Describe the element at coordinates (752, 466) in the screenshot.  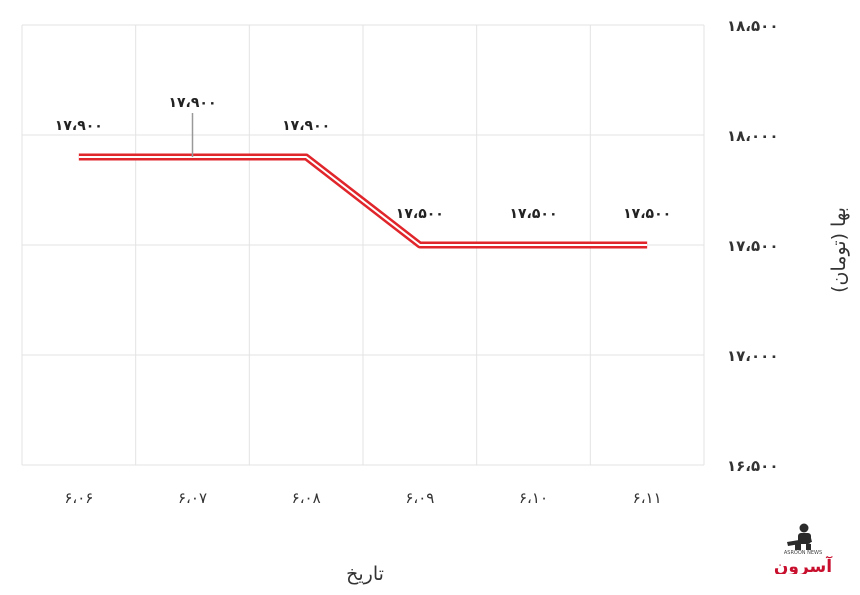
I see `y-tick-label: ۱۶،۵۰۰` at that location.